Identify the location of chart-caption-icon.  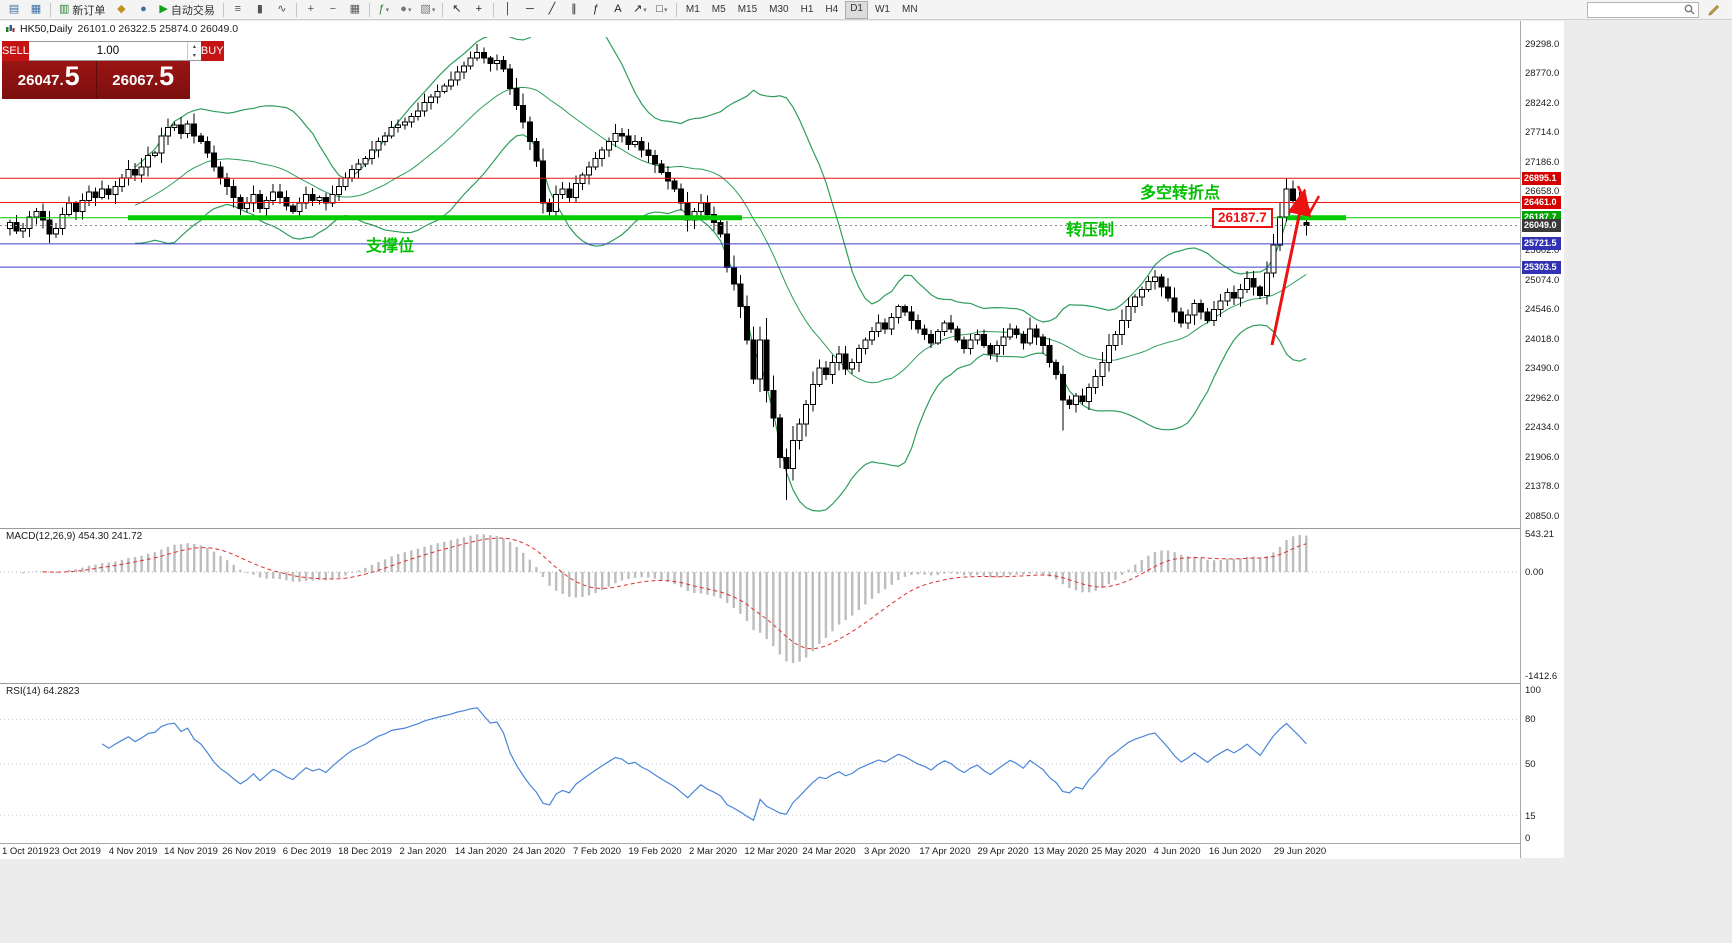
(10, 28).